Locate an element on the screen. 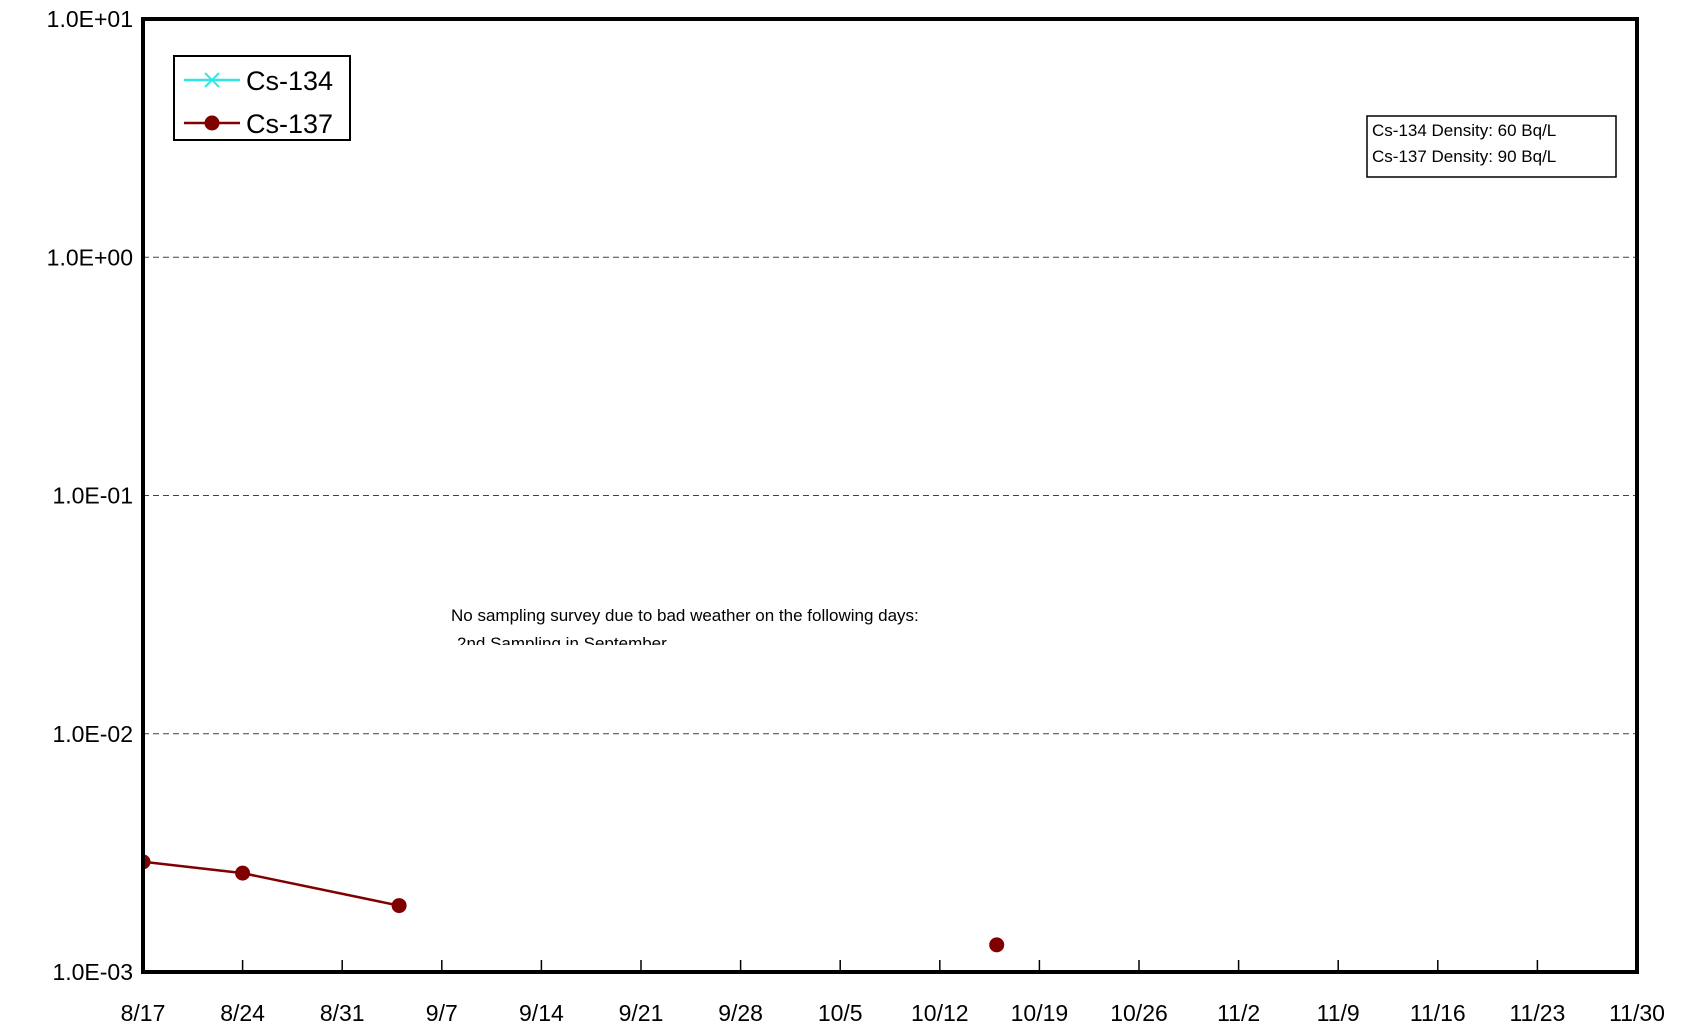 This screenshot has height=1028, width=1681. info-box-frame is located at coordinates (1491, 146).